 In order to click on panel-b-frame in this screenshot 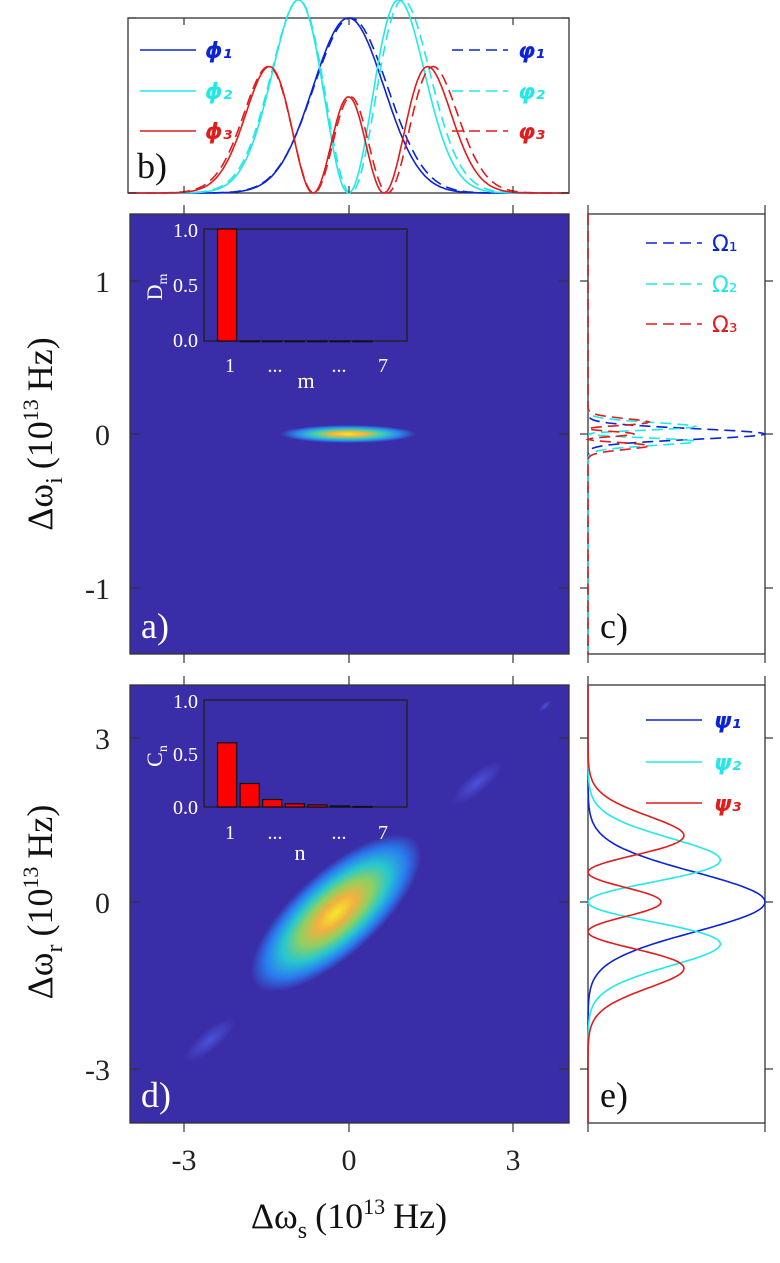, I will do `click(348, 105)`.